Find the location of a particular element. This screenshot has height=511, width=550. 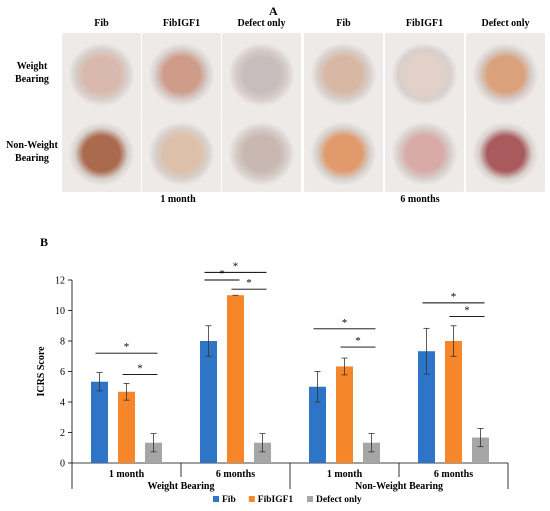

y-tick-label: 10 is located at coordinates (60, 311).